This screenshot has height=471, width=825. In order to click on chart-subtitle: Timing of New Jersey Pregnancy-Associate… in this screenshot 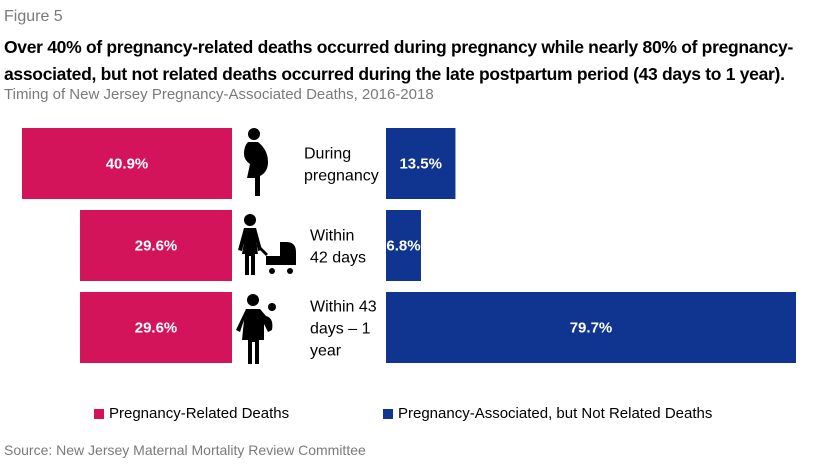, I will do `click(219, 94)`.